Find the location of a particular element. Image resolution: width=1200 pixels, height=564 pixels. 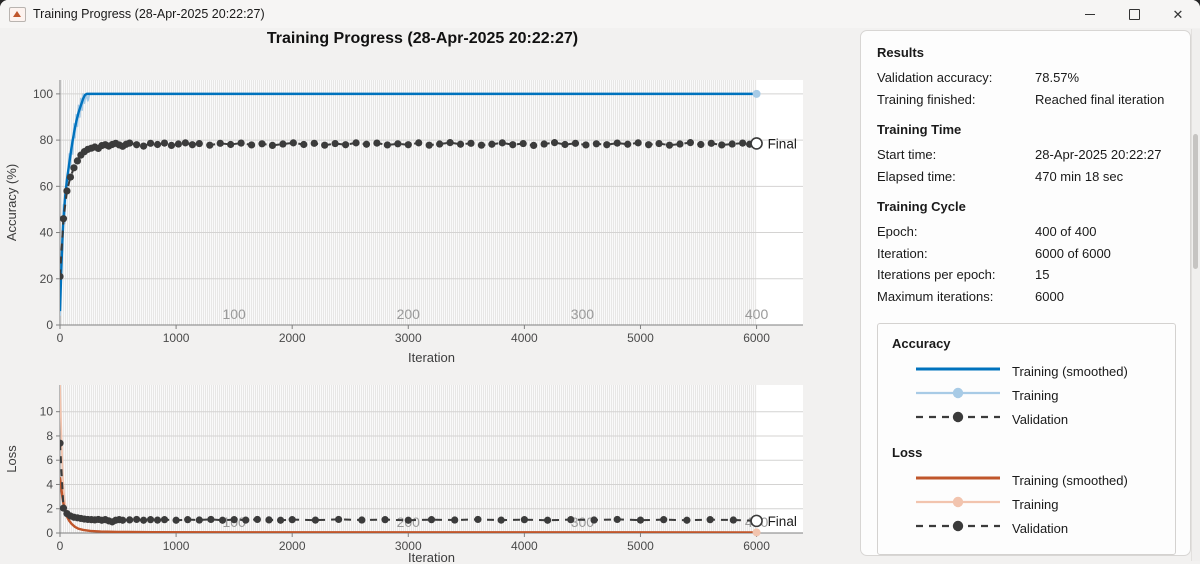

close-button: ✕ is located at coordinates (1178, 14).